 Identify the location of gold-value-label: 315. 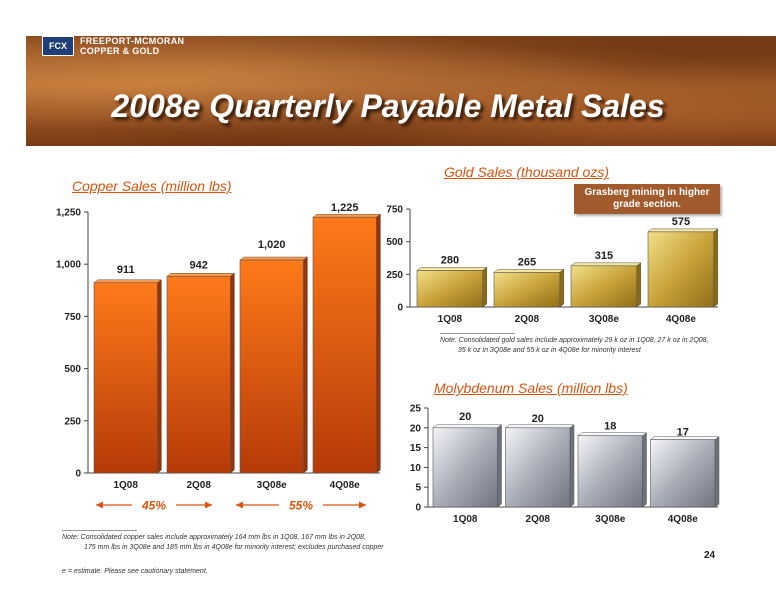
(604, 256).